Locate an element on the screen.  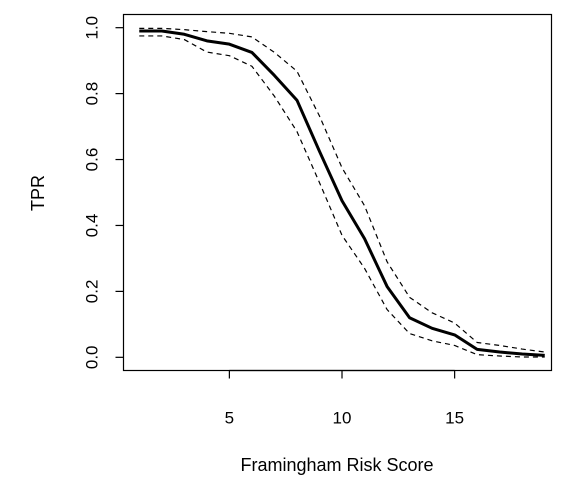
y-tick-label: 0.8 is located at coordinates (92, 94).